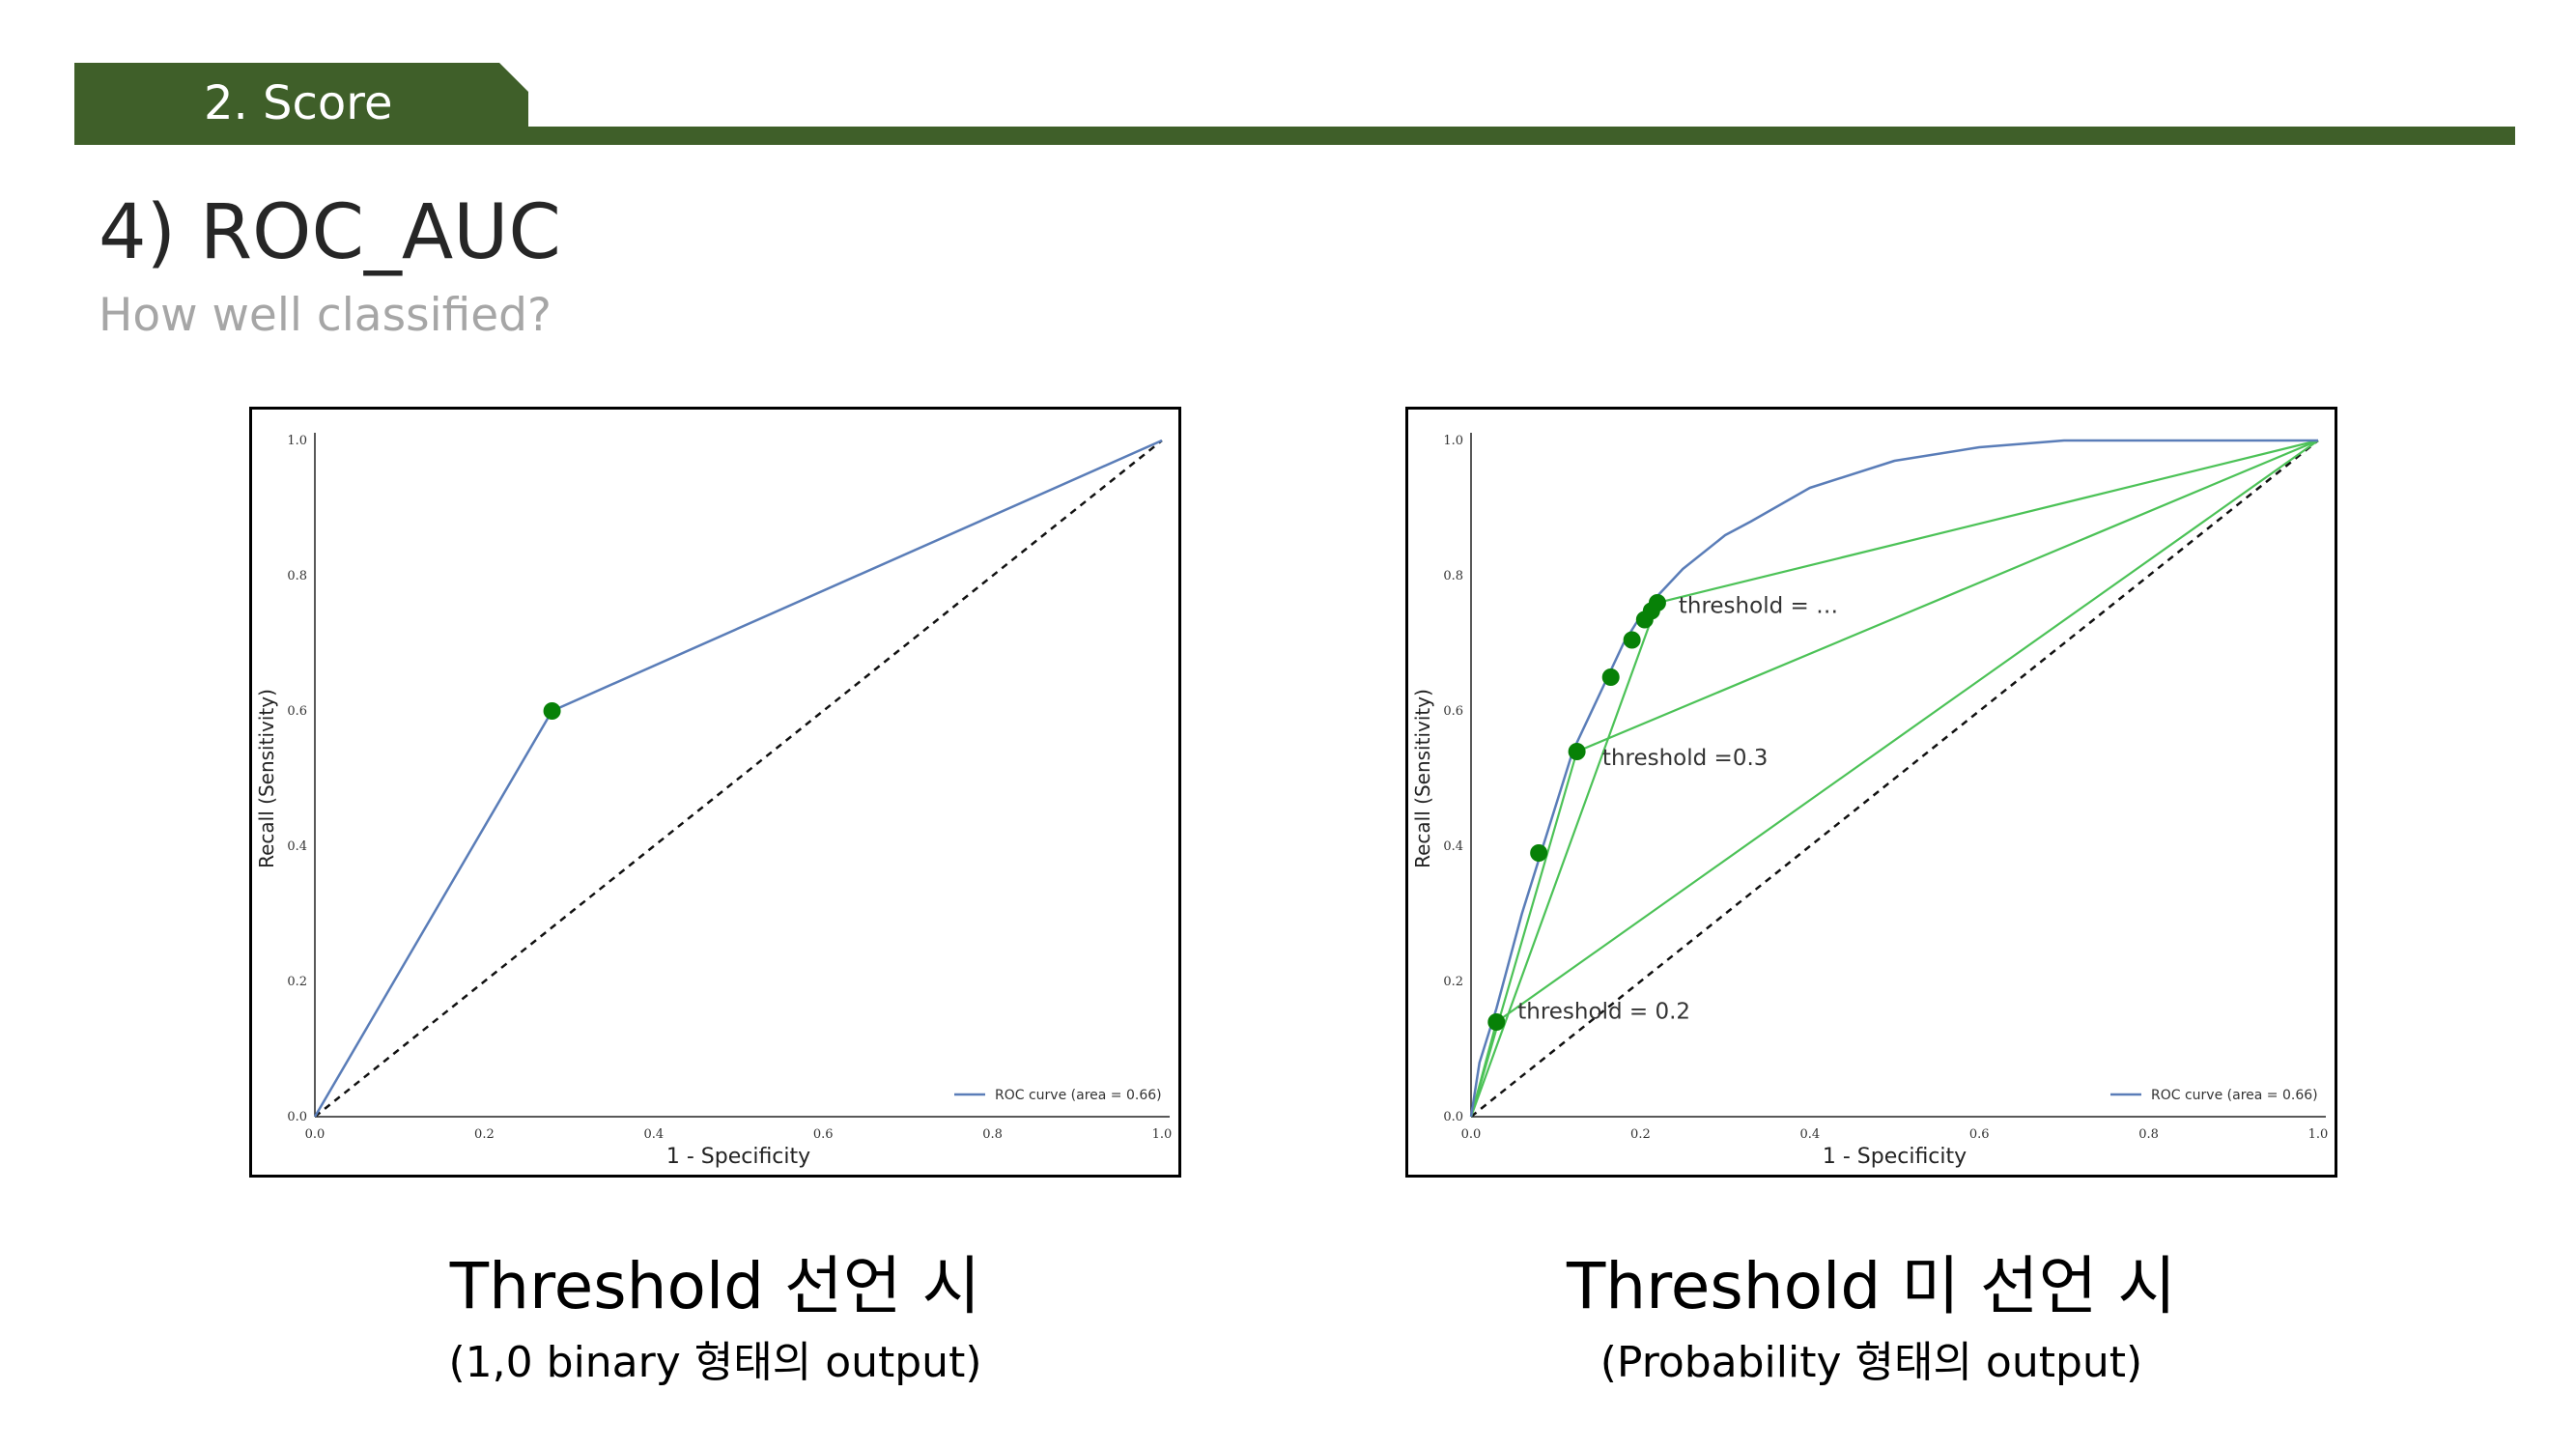  I want to click on chart-1-annotation-2: threshold = 0.2, so click(1603, 1012).